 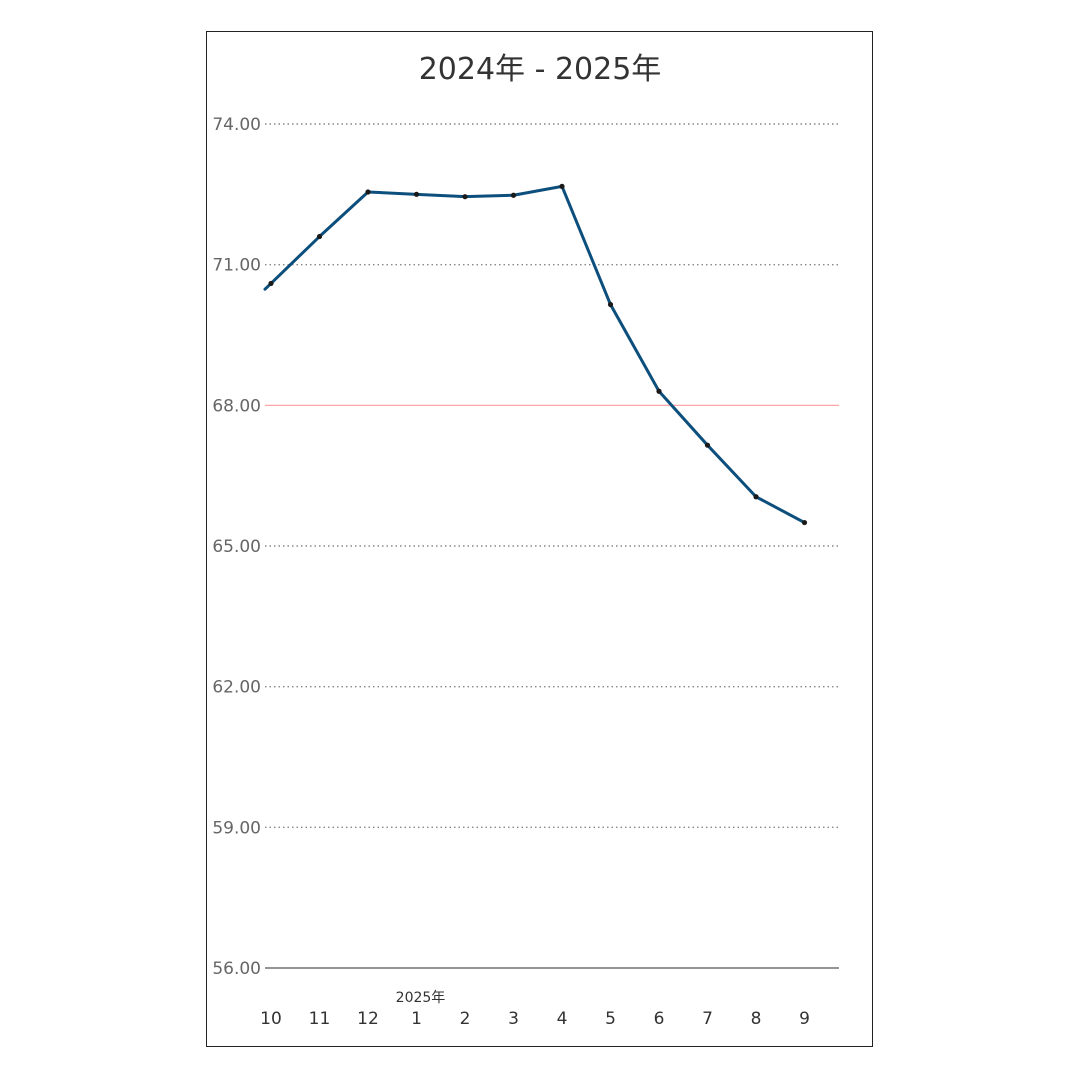 I want to click on x-tick-label: 7, so click(x=707, y=1019).